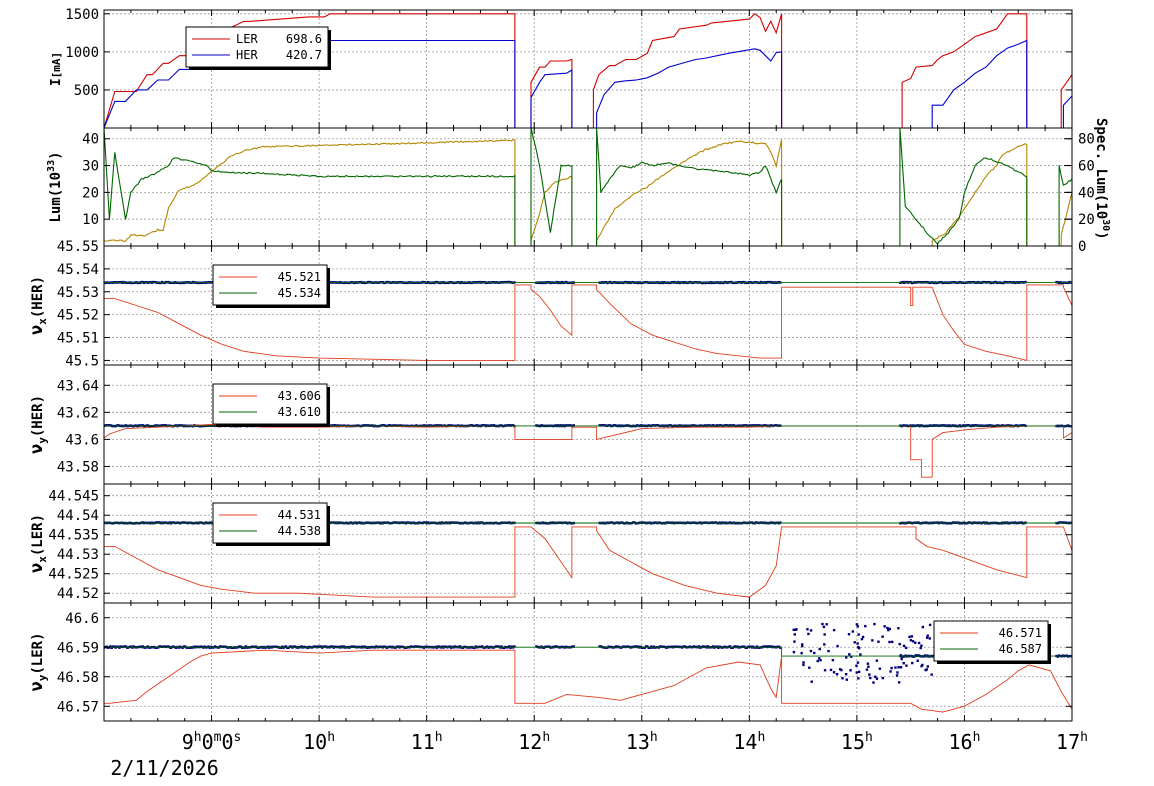 The width and height of the screenshot is (1154, 786). I want to click on legend-value: 698.6, so click(304, 39).